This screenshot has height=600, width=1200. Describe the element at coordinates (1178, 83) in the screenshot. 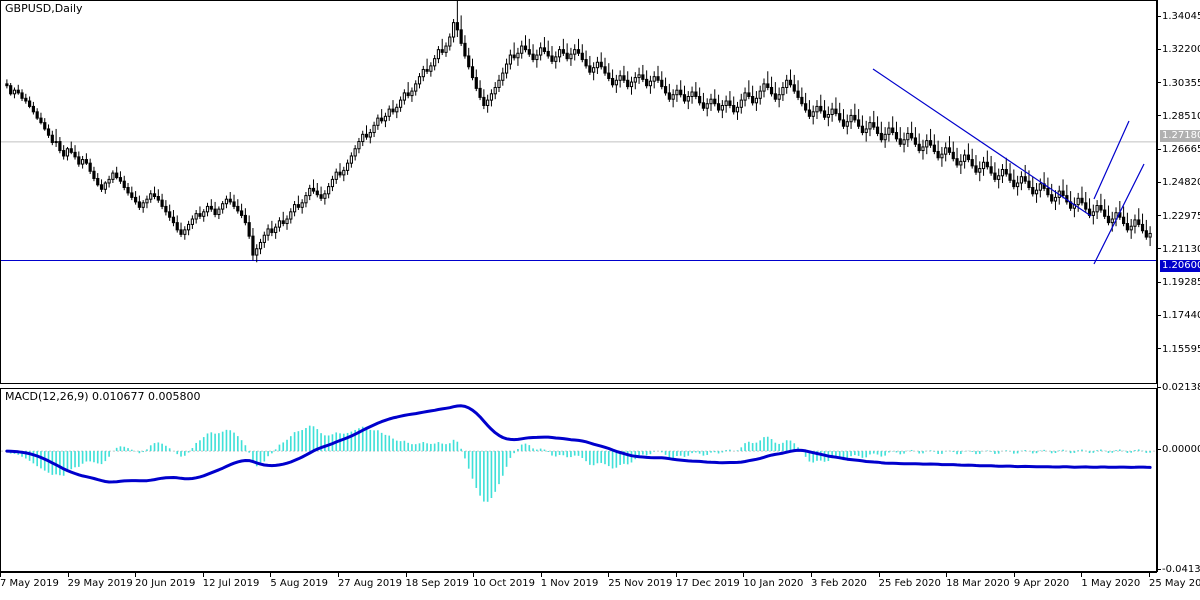

I see `price-tick-label: 1.30355` at that location.